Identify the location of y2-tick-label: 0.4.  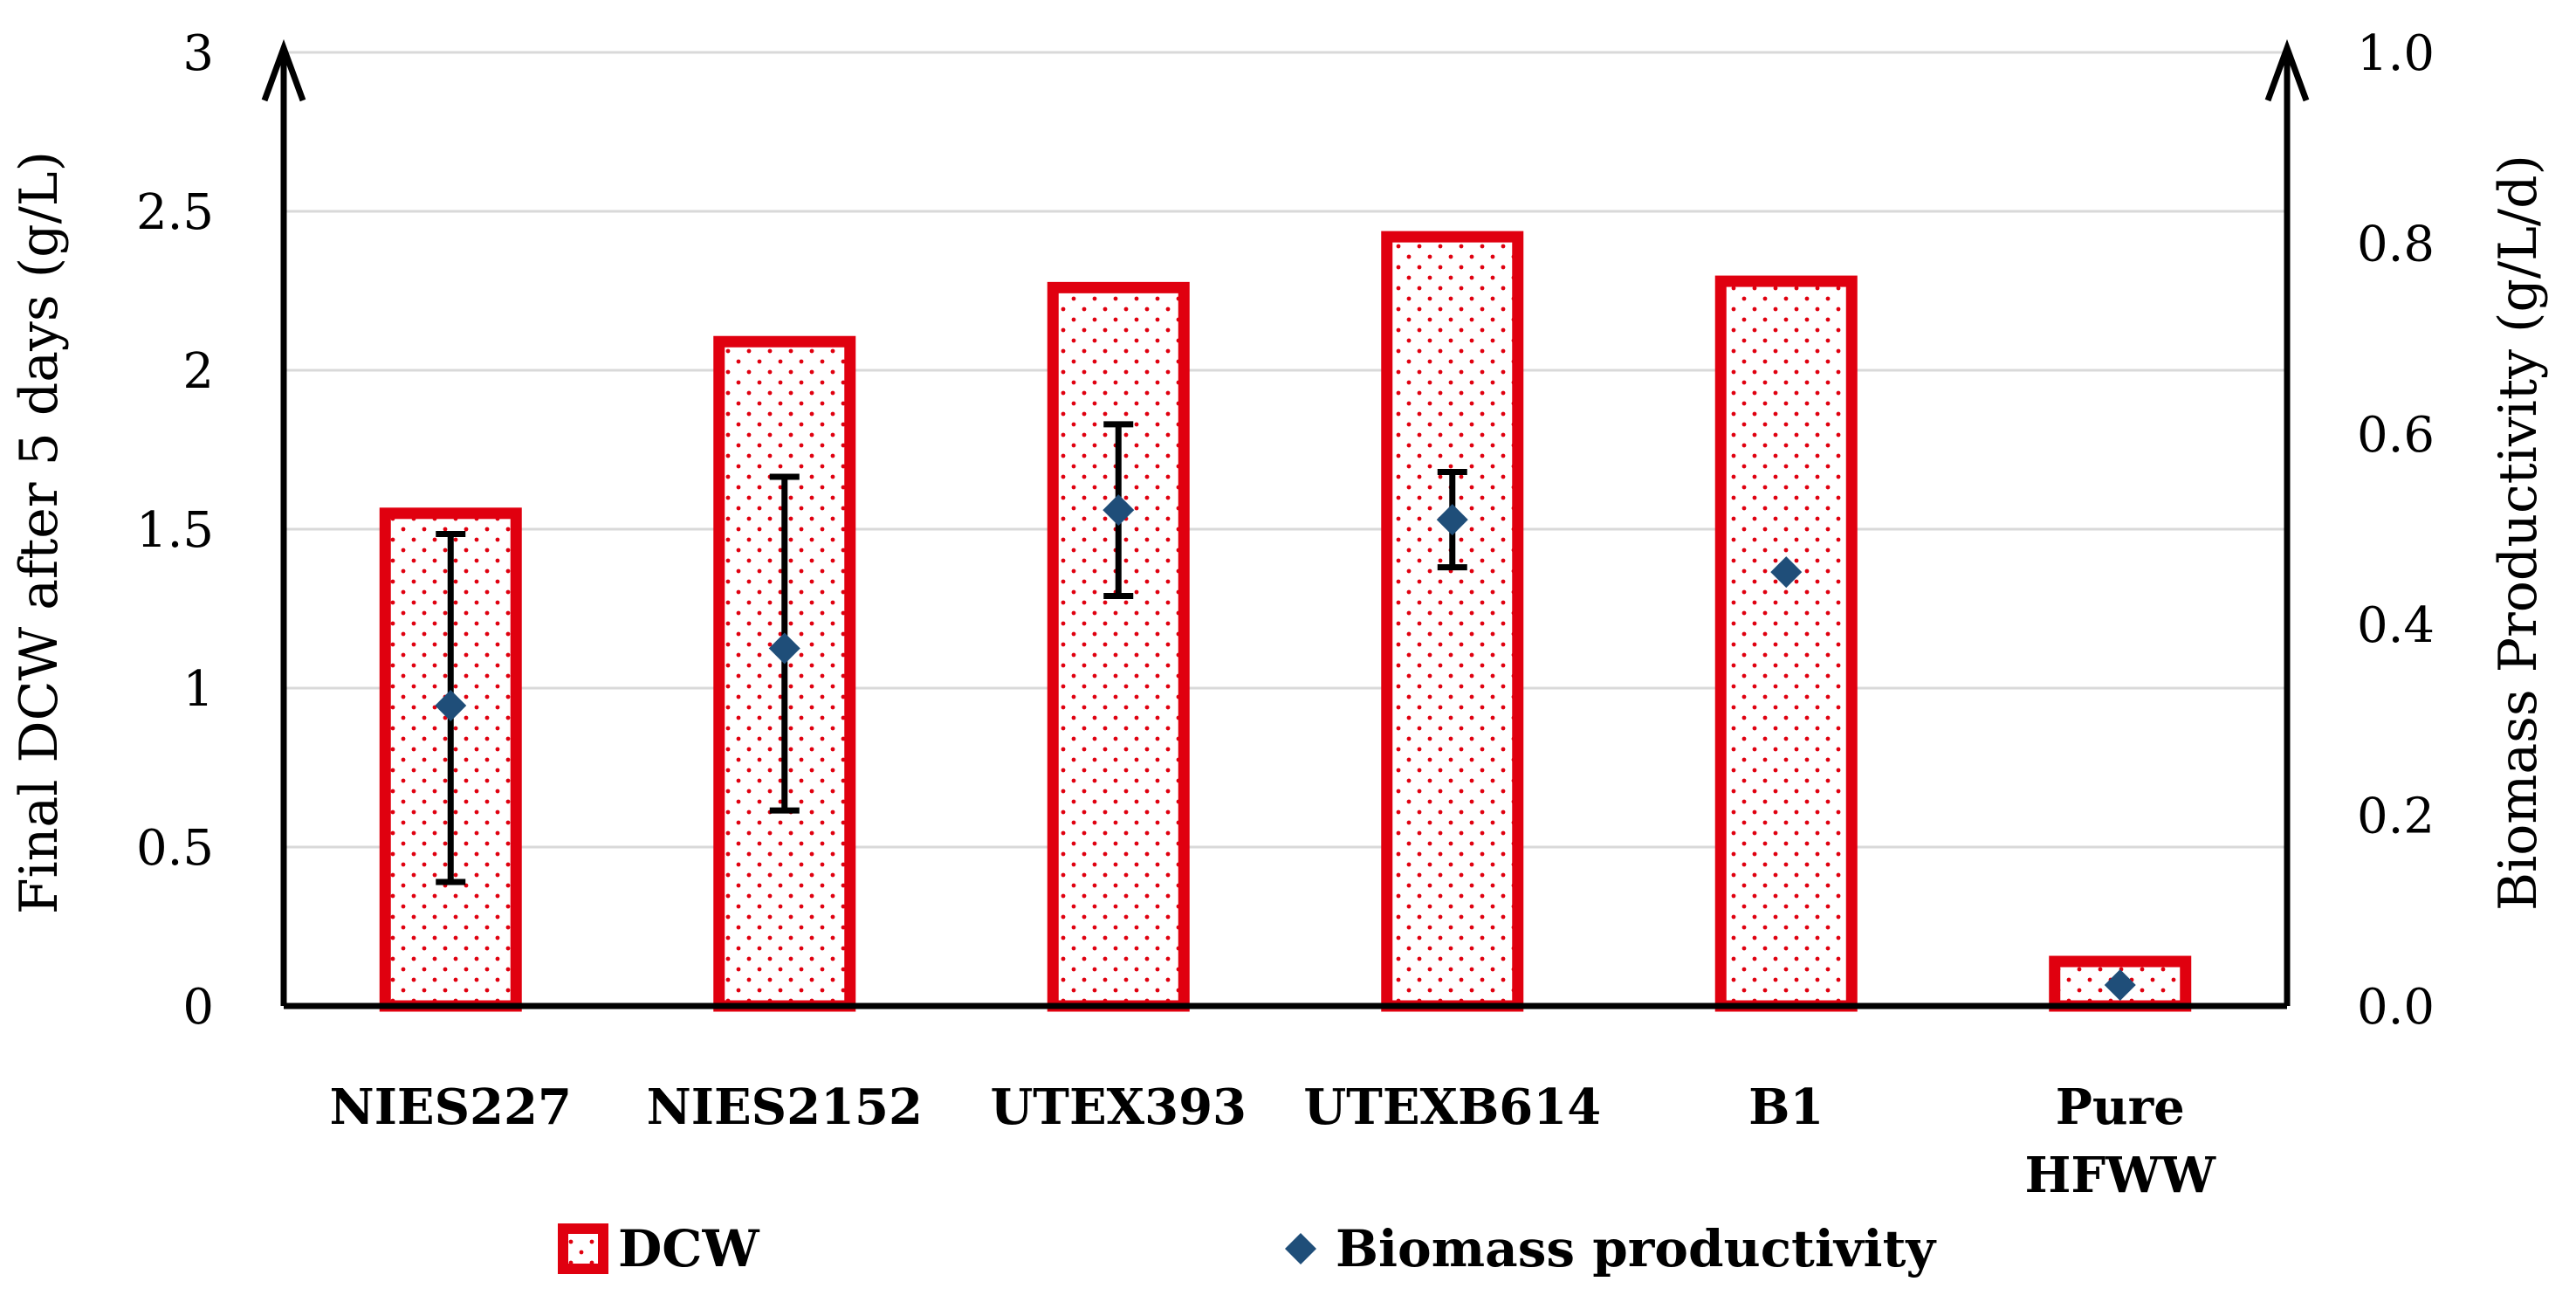
(2396, 625).